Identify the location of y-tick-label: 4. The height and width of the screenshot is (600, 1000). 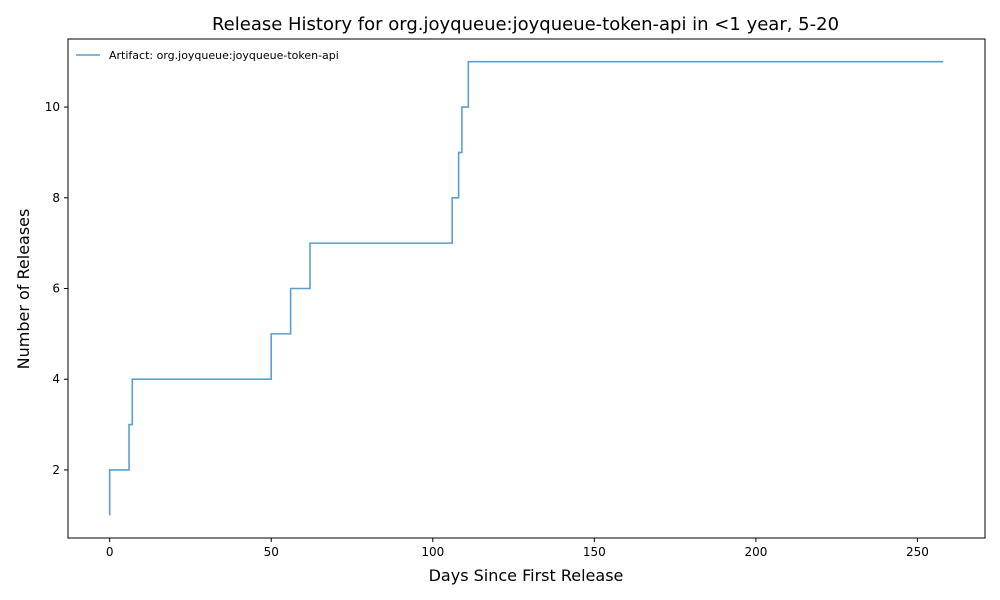
(56, 379).